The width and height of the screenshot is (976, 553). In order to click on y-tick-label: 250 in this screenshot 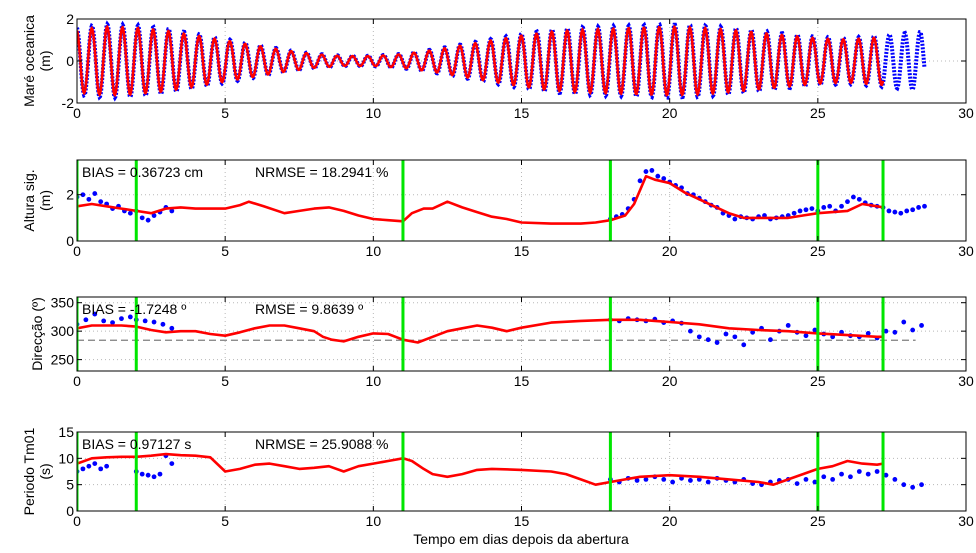, I will do `click(63, 360)`.